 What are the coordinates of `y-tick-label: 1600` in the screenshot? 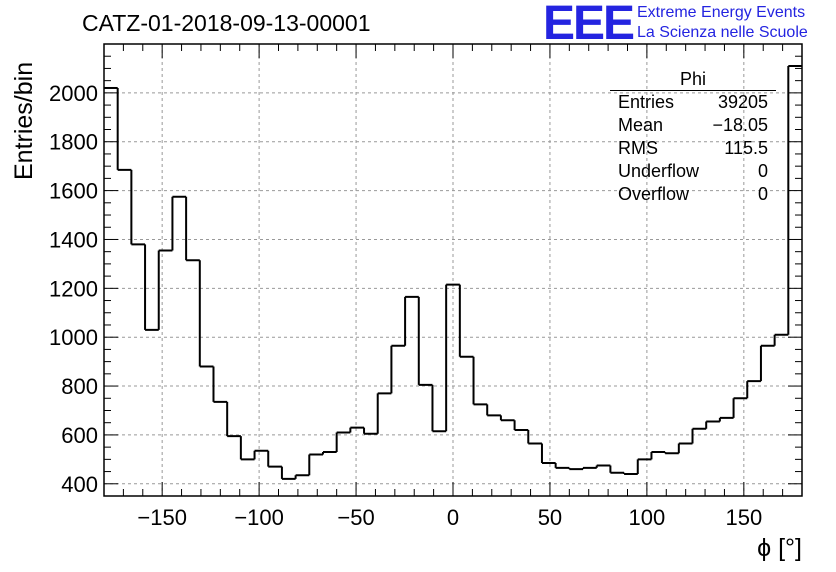 It's located at (73, 191).